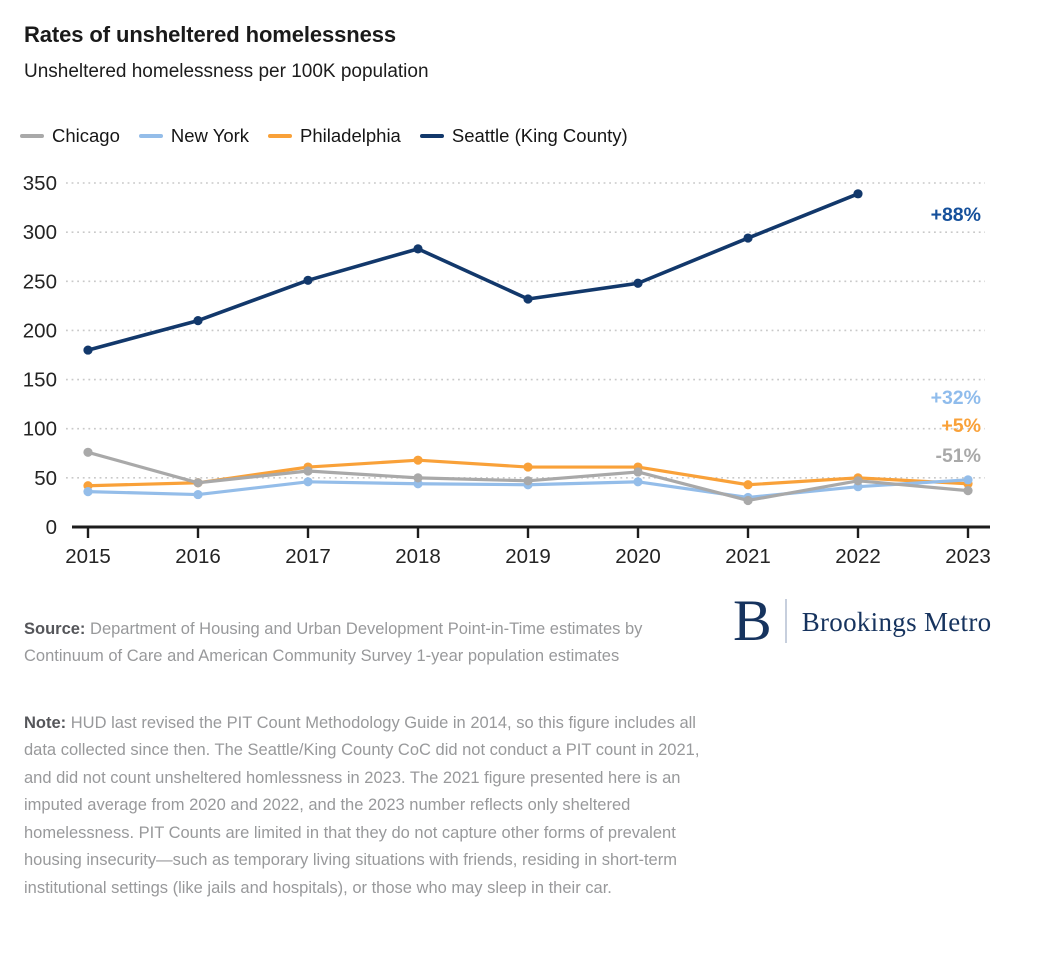  What do you see at coordinates (528, 556) in the screenshot?
I see `x-tick-label-2019: 2019` at bounding box center [528, 556].